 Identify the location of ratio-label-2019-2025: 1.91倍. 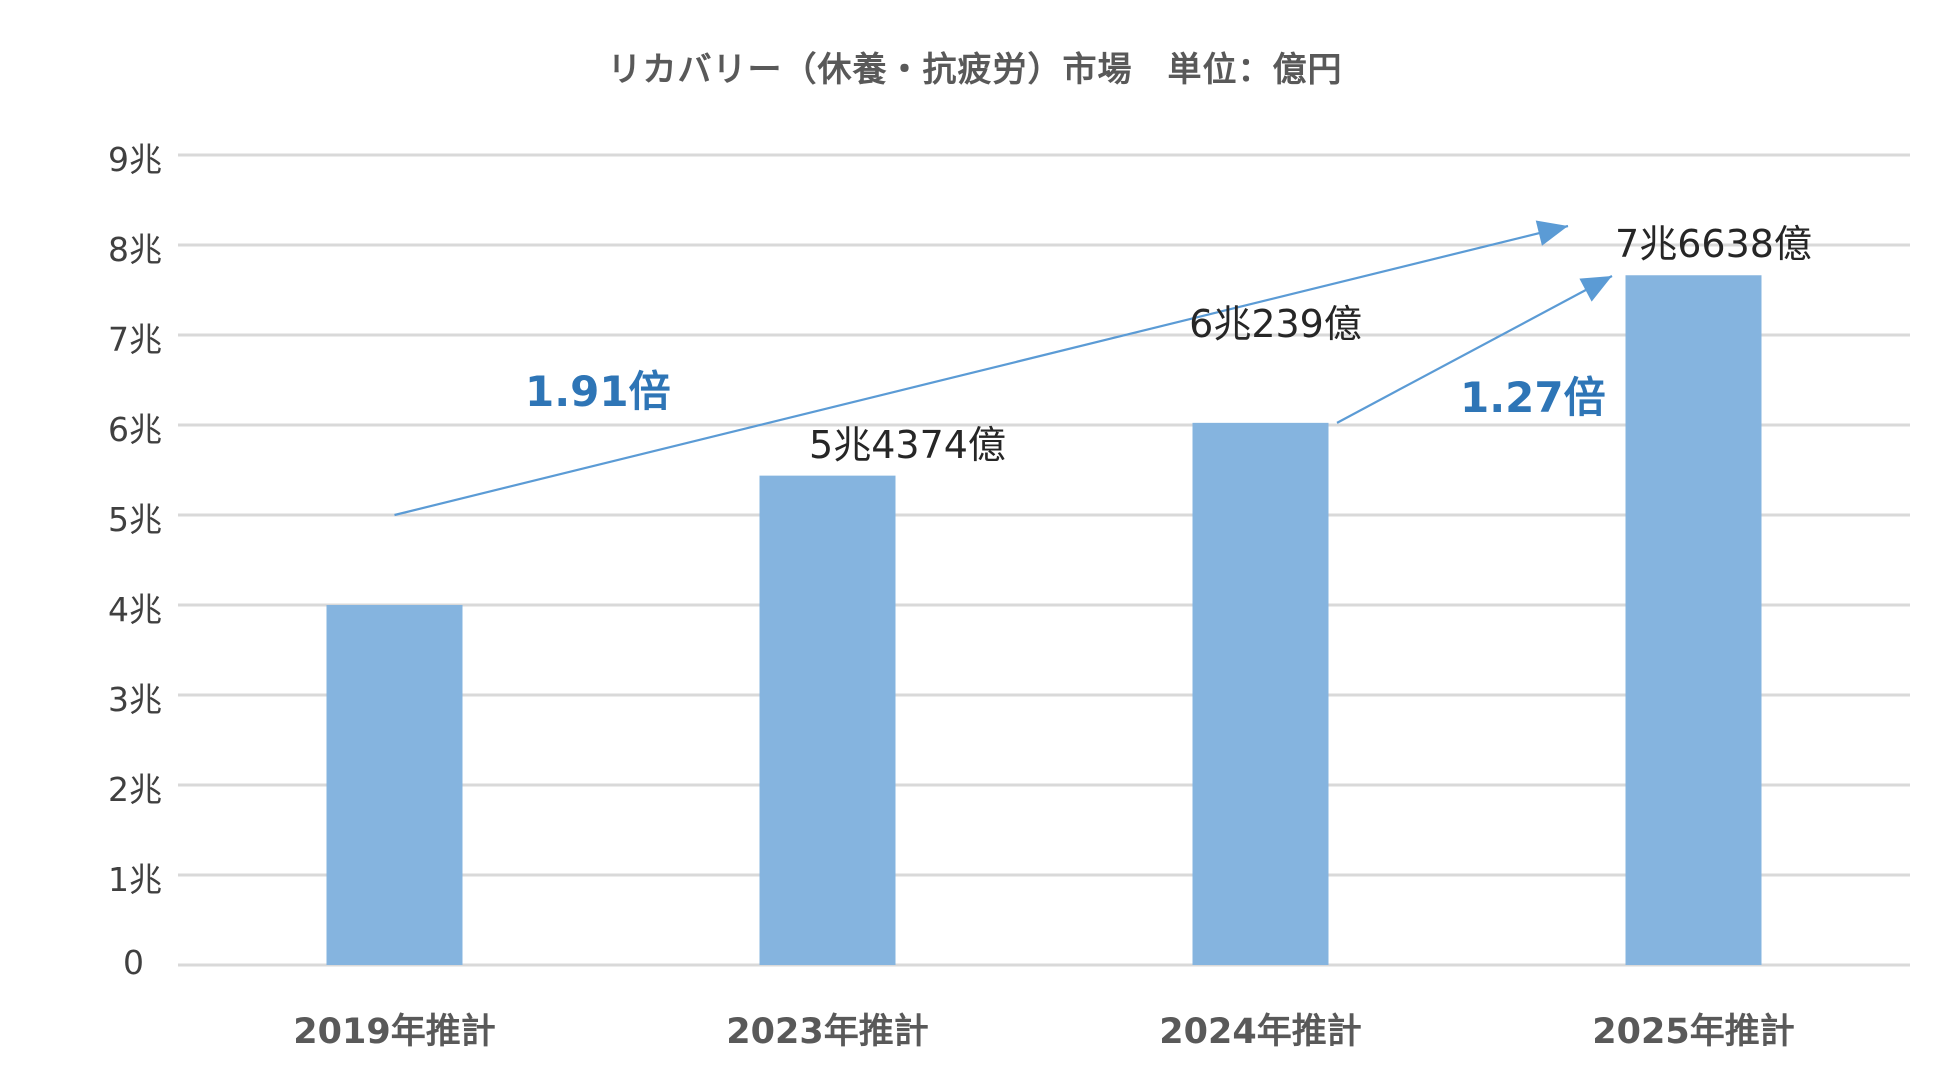
(598, 391).